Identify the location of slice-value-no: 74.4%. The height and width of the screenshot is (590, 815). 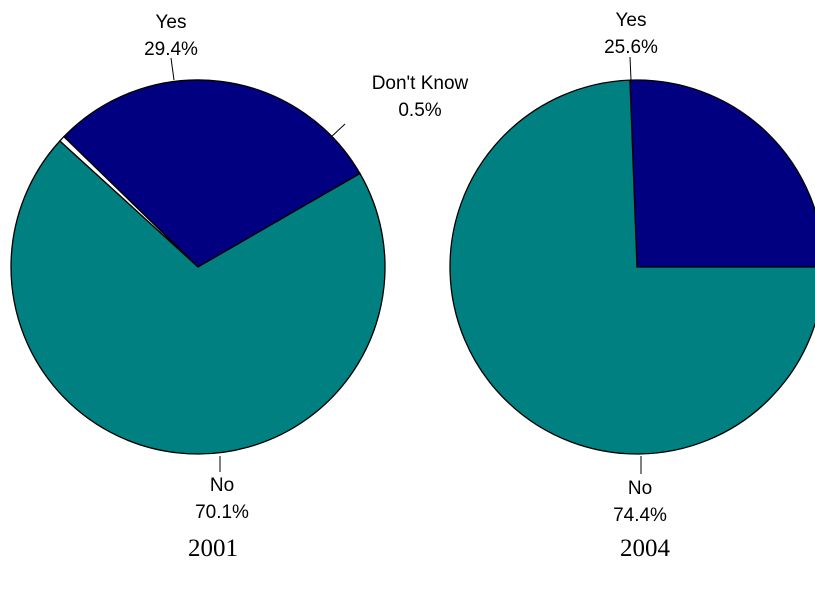
(640, 515).